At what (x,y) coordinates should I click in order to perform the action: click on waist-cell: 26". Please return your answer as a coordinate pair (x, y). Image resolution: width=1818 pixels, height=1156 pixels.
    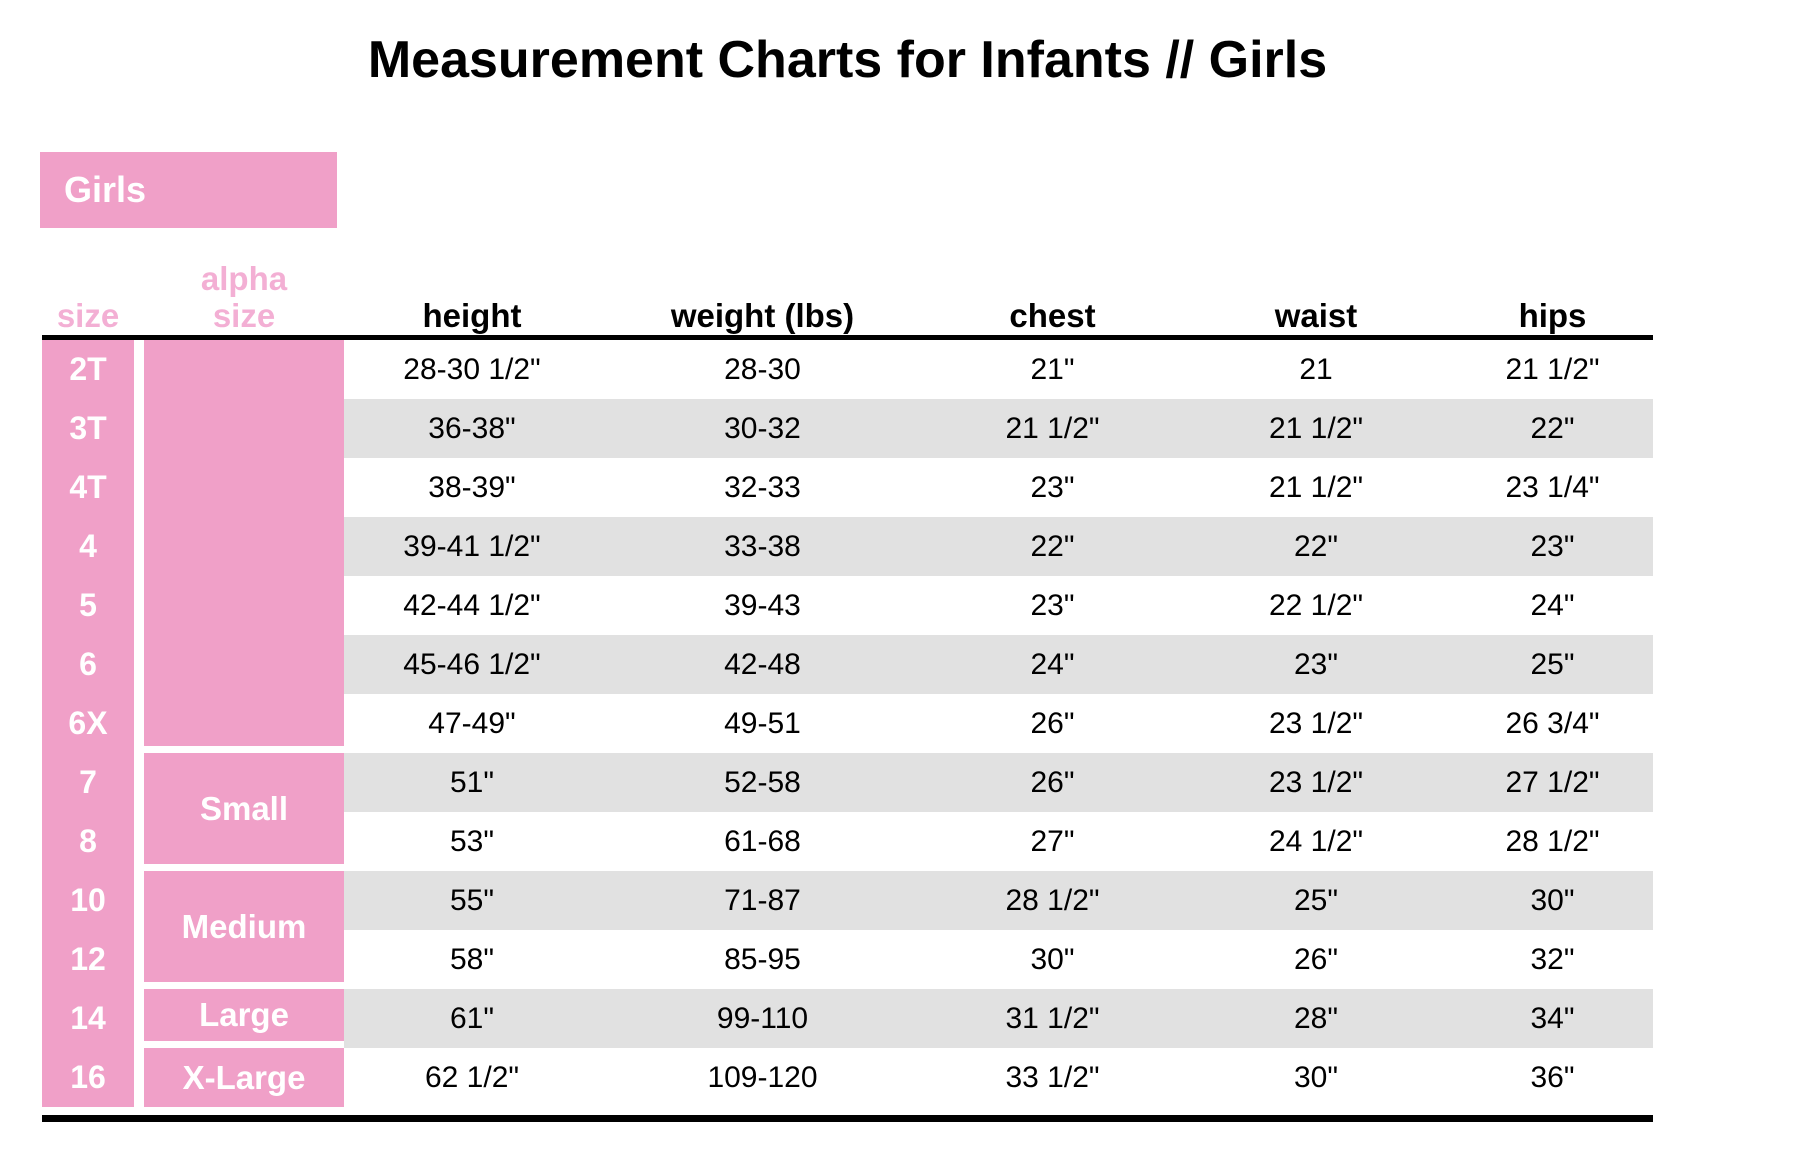
    Looking at the image, I should click on (1316, 959).